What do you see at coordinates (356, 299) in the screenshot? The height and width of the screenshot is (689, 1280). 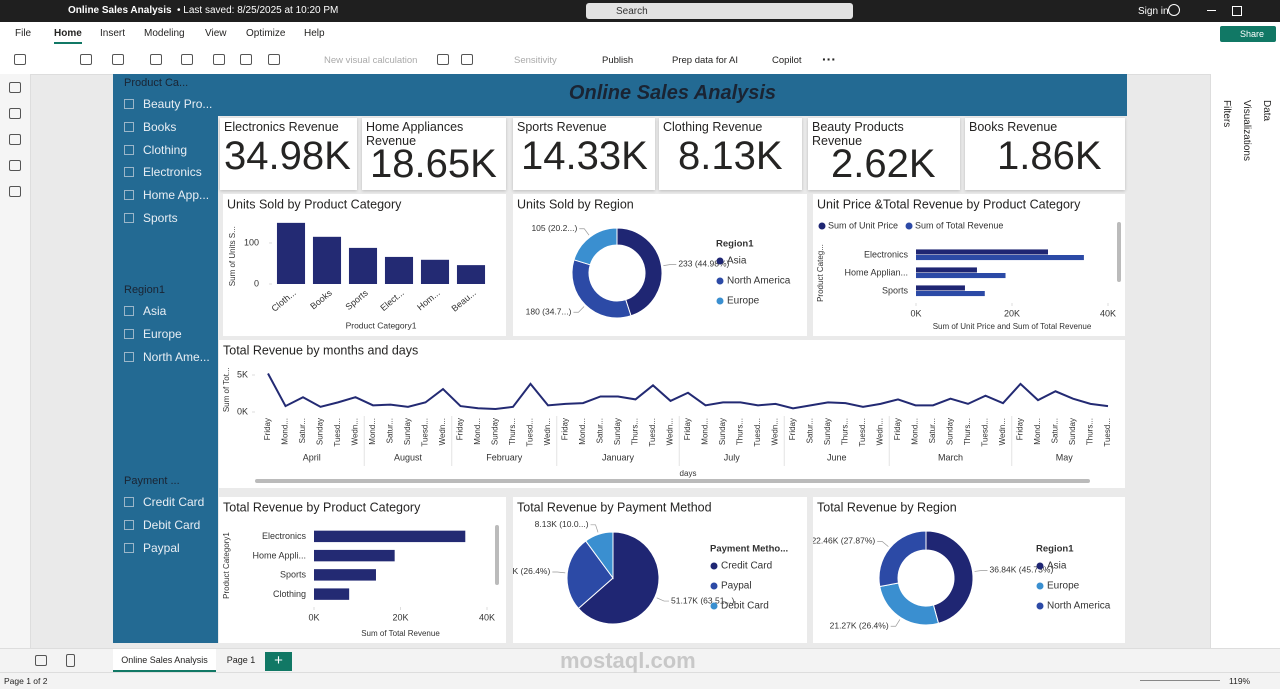 I see `x-tick-label: Sports` at bounding box center [356, 299].